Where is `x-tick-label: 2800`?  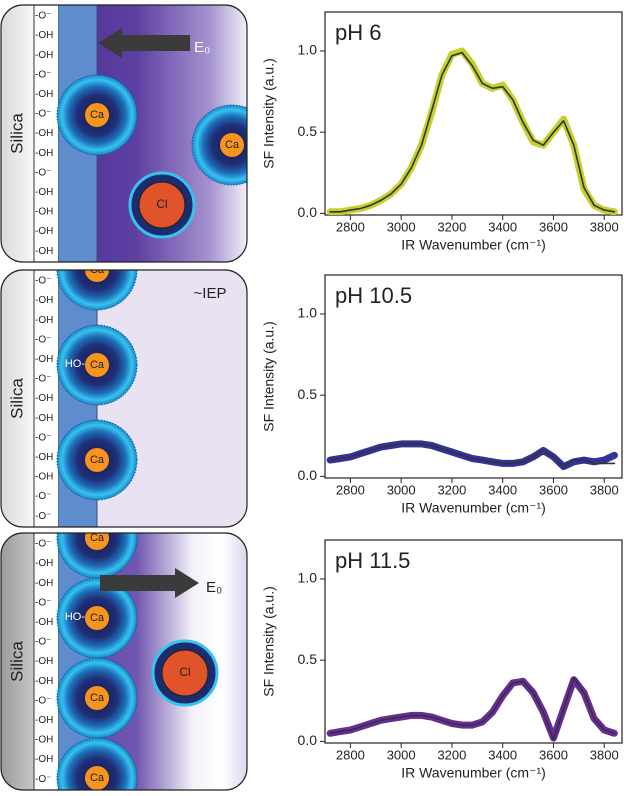
x-tick-label: 2800 is located at coordinates (350, 754).